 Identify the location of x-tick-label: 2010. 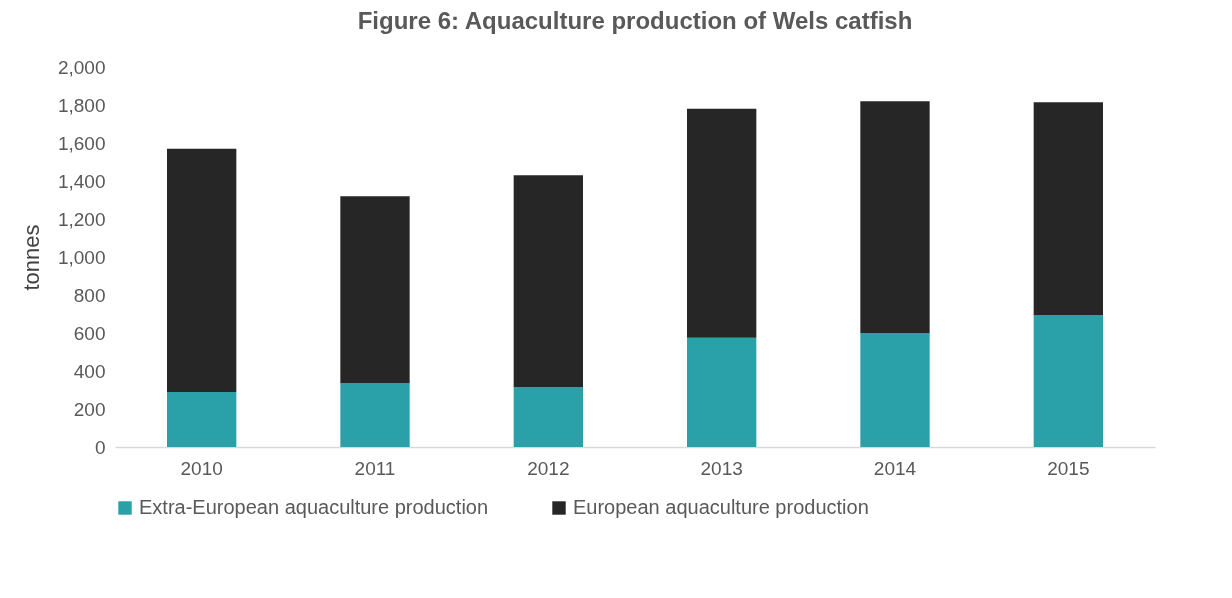
(201, 468).